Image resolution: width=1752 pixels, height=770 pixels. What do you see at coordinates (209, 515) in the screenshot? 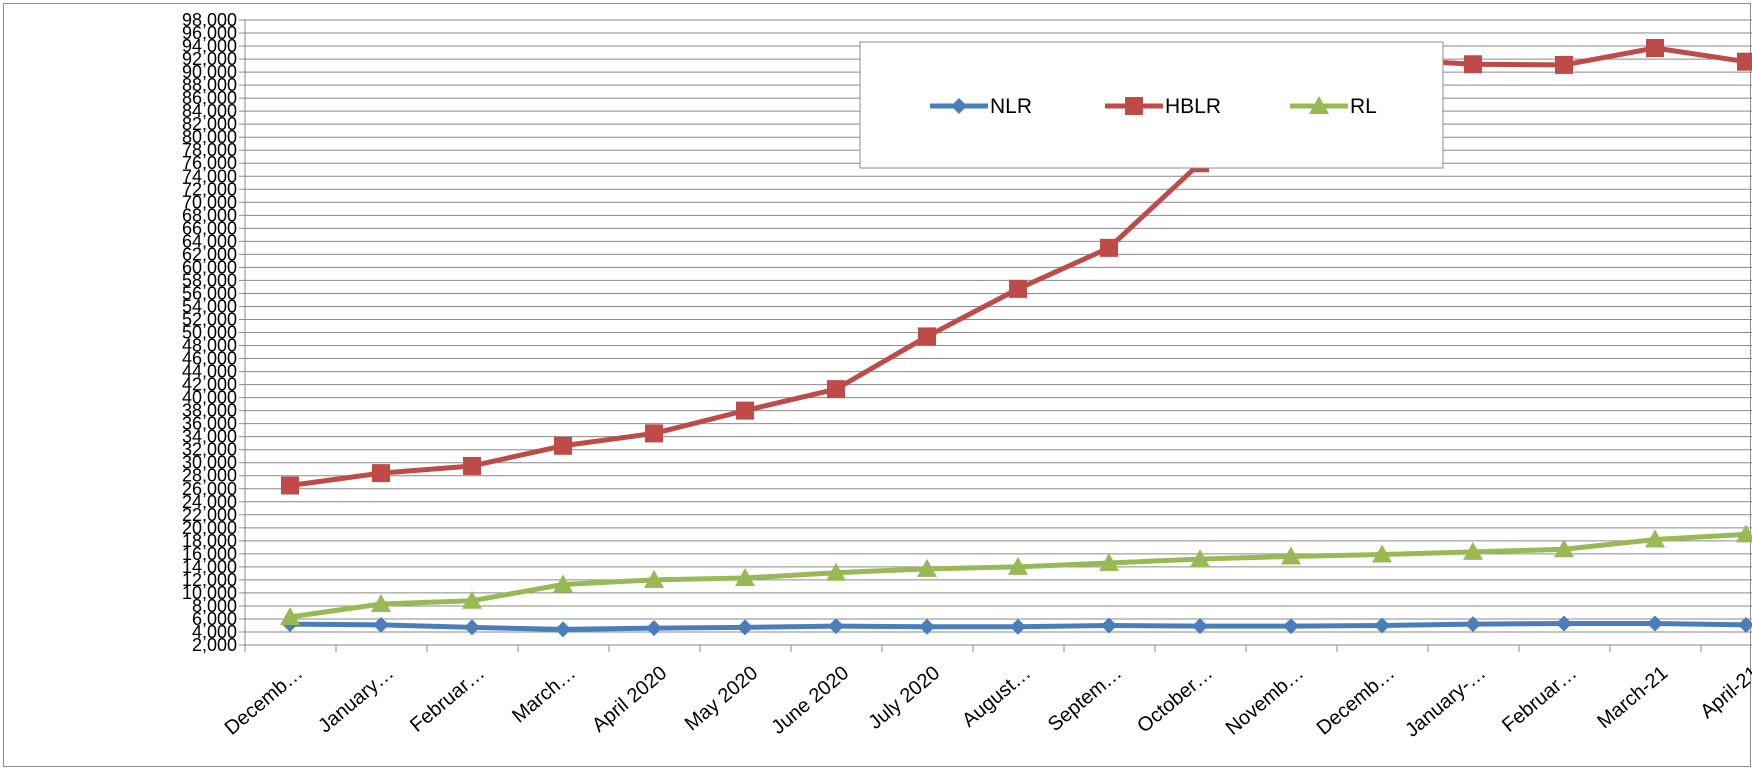
I see `y-tick-label: 22,000` at bounding box center [209, 515].